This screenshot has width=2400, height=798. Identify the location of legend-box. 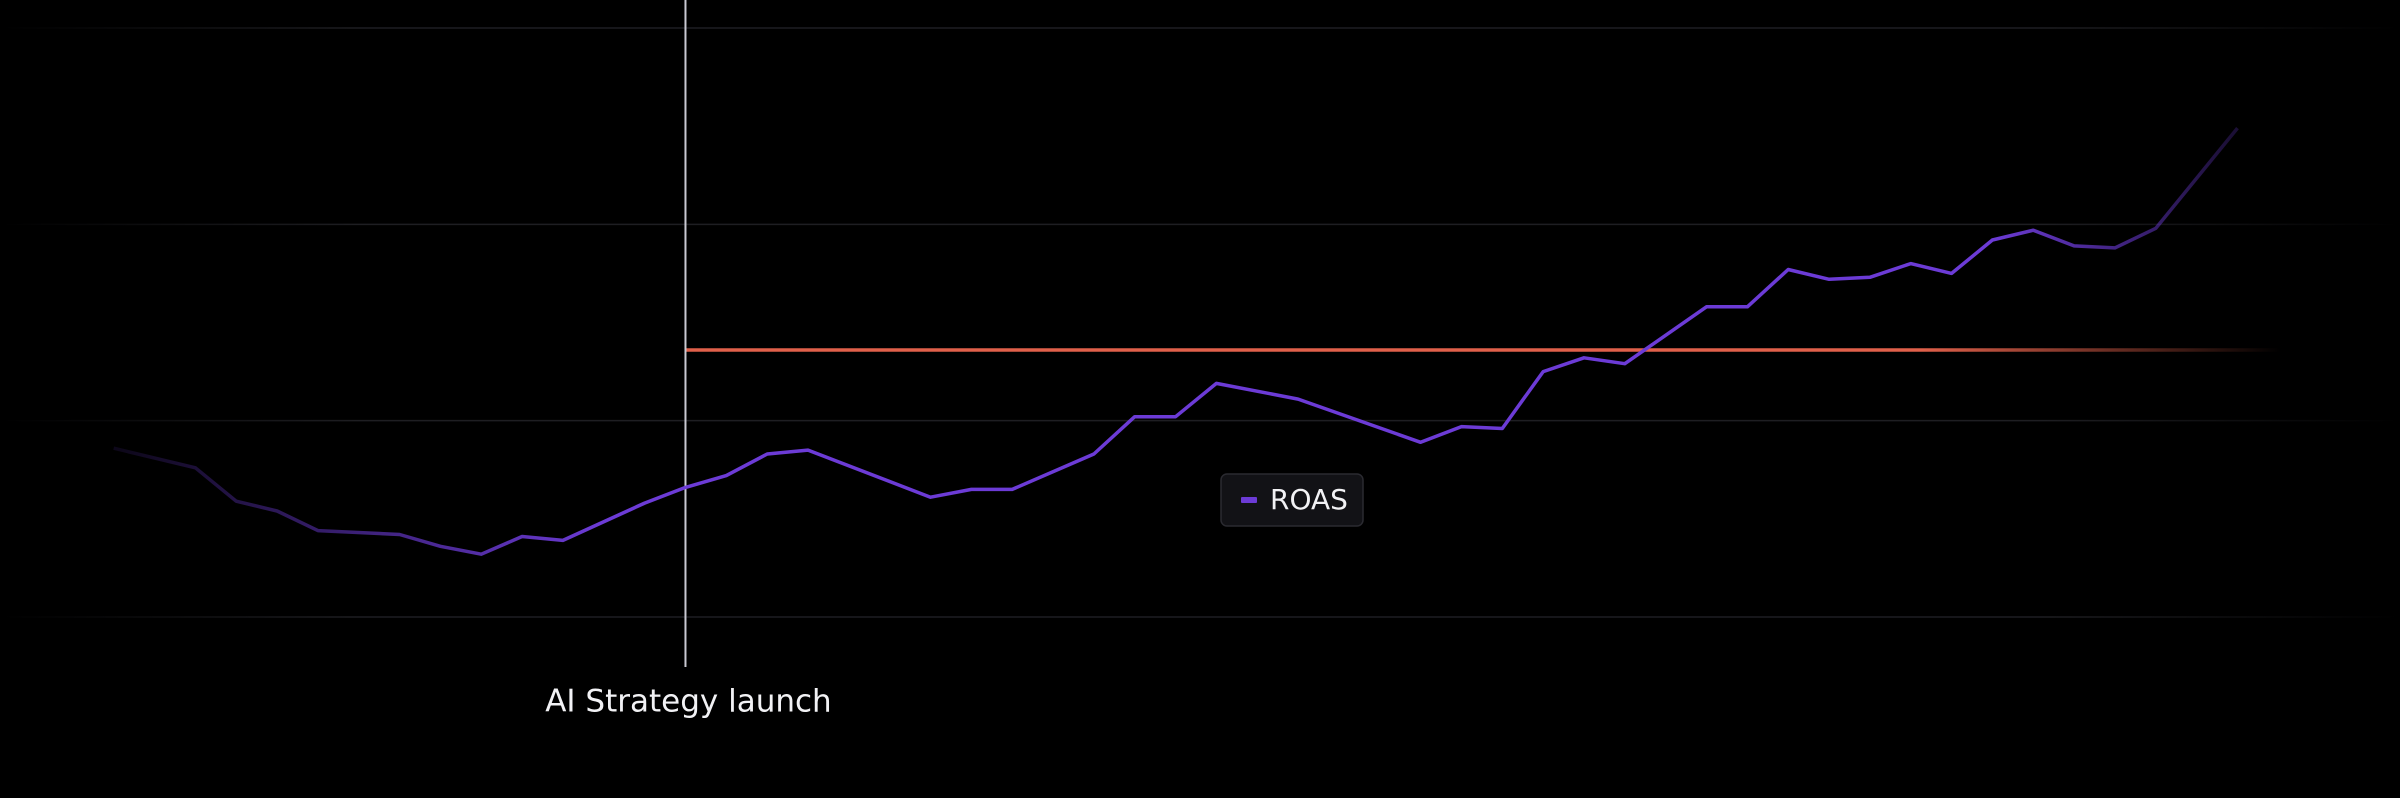
(1292, 500).